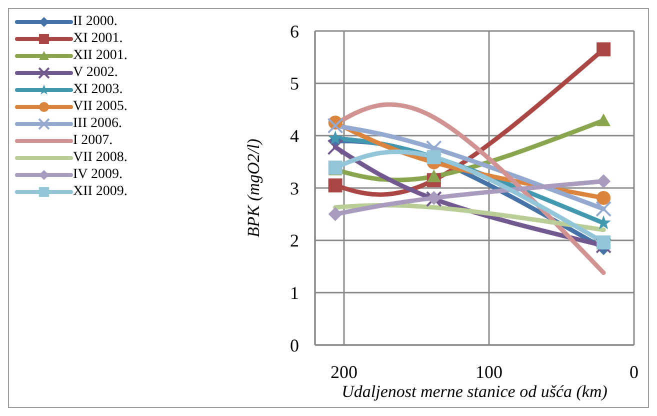 The height and width of the screenshot is (416, 657). Describe the element at coordinates (294, 345) in the screenshot. I see `y-tick-label: 0` at that location.